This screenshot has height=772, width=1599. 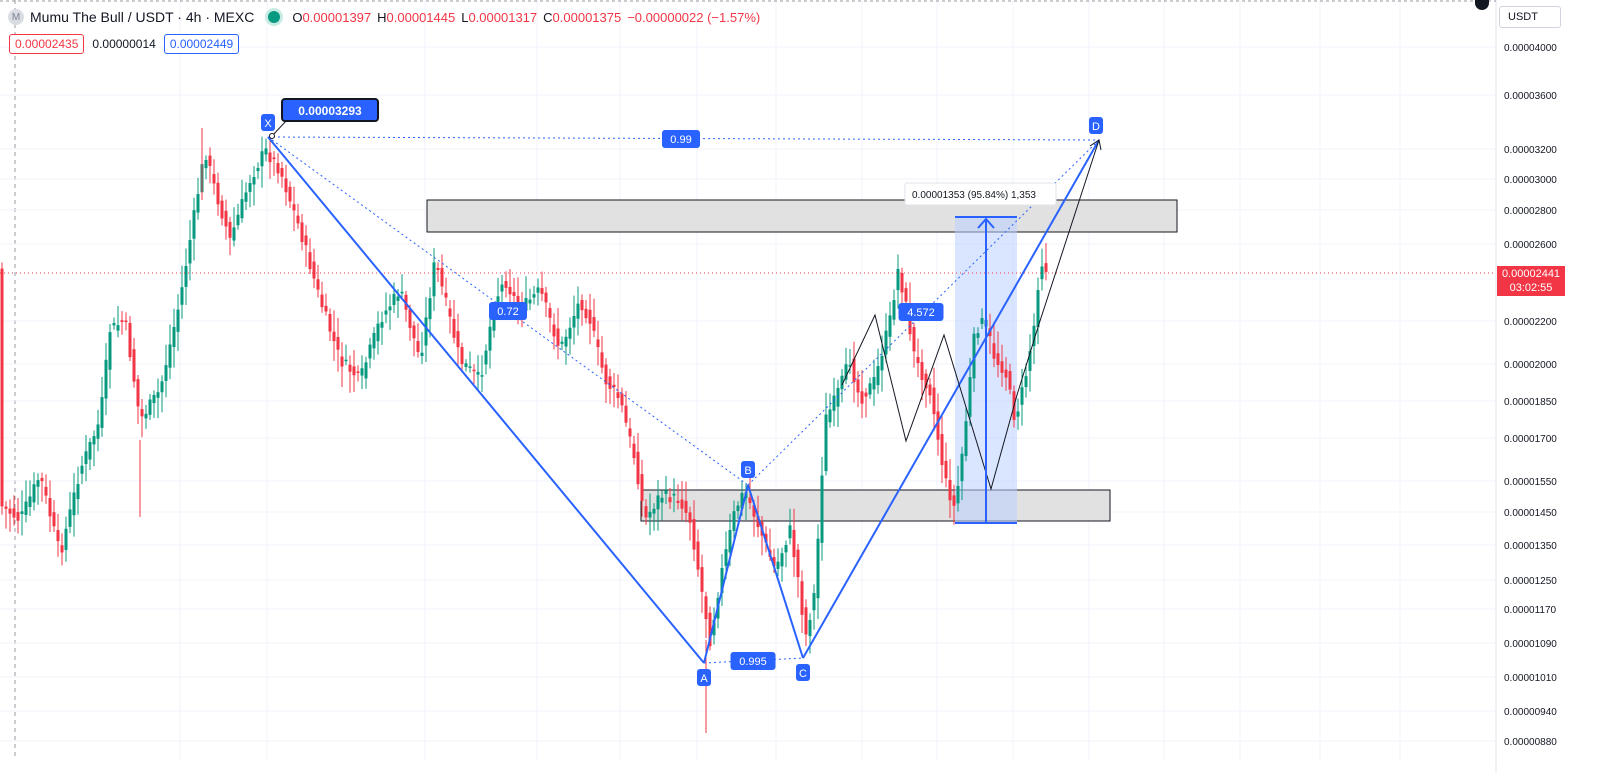 I want to click on measure-label: 0.00001353 (95.84%) 1,353, so click(x=974, y=195).